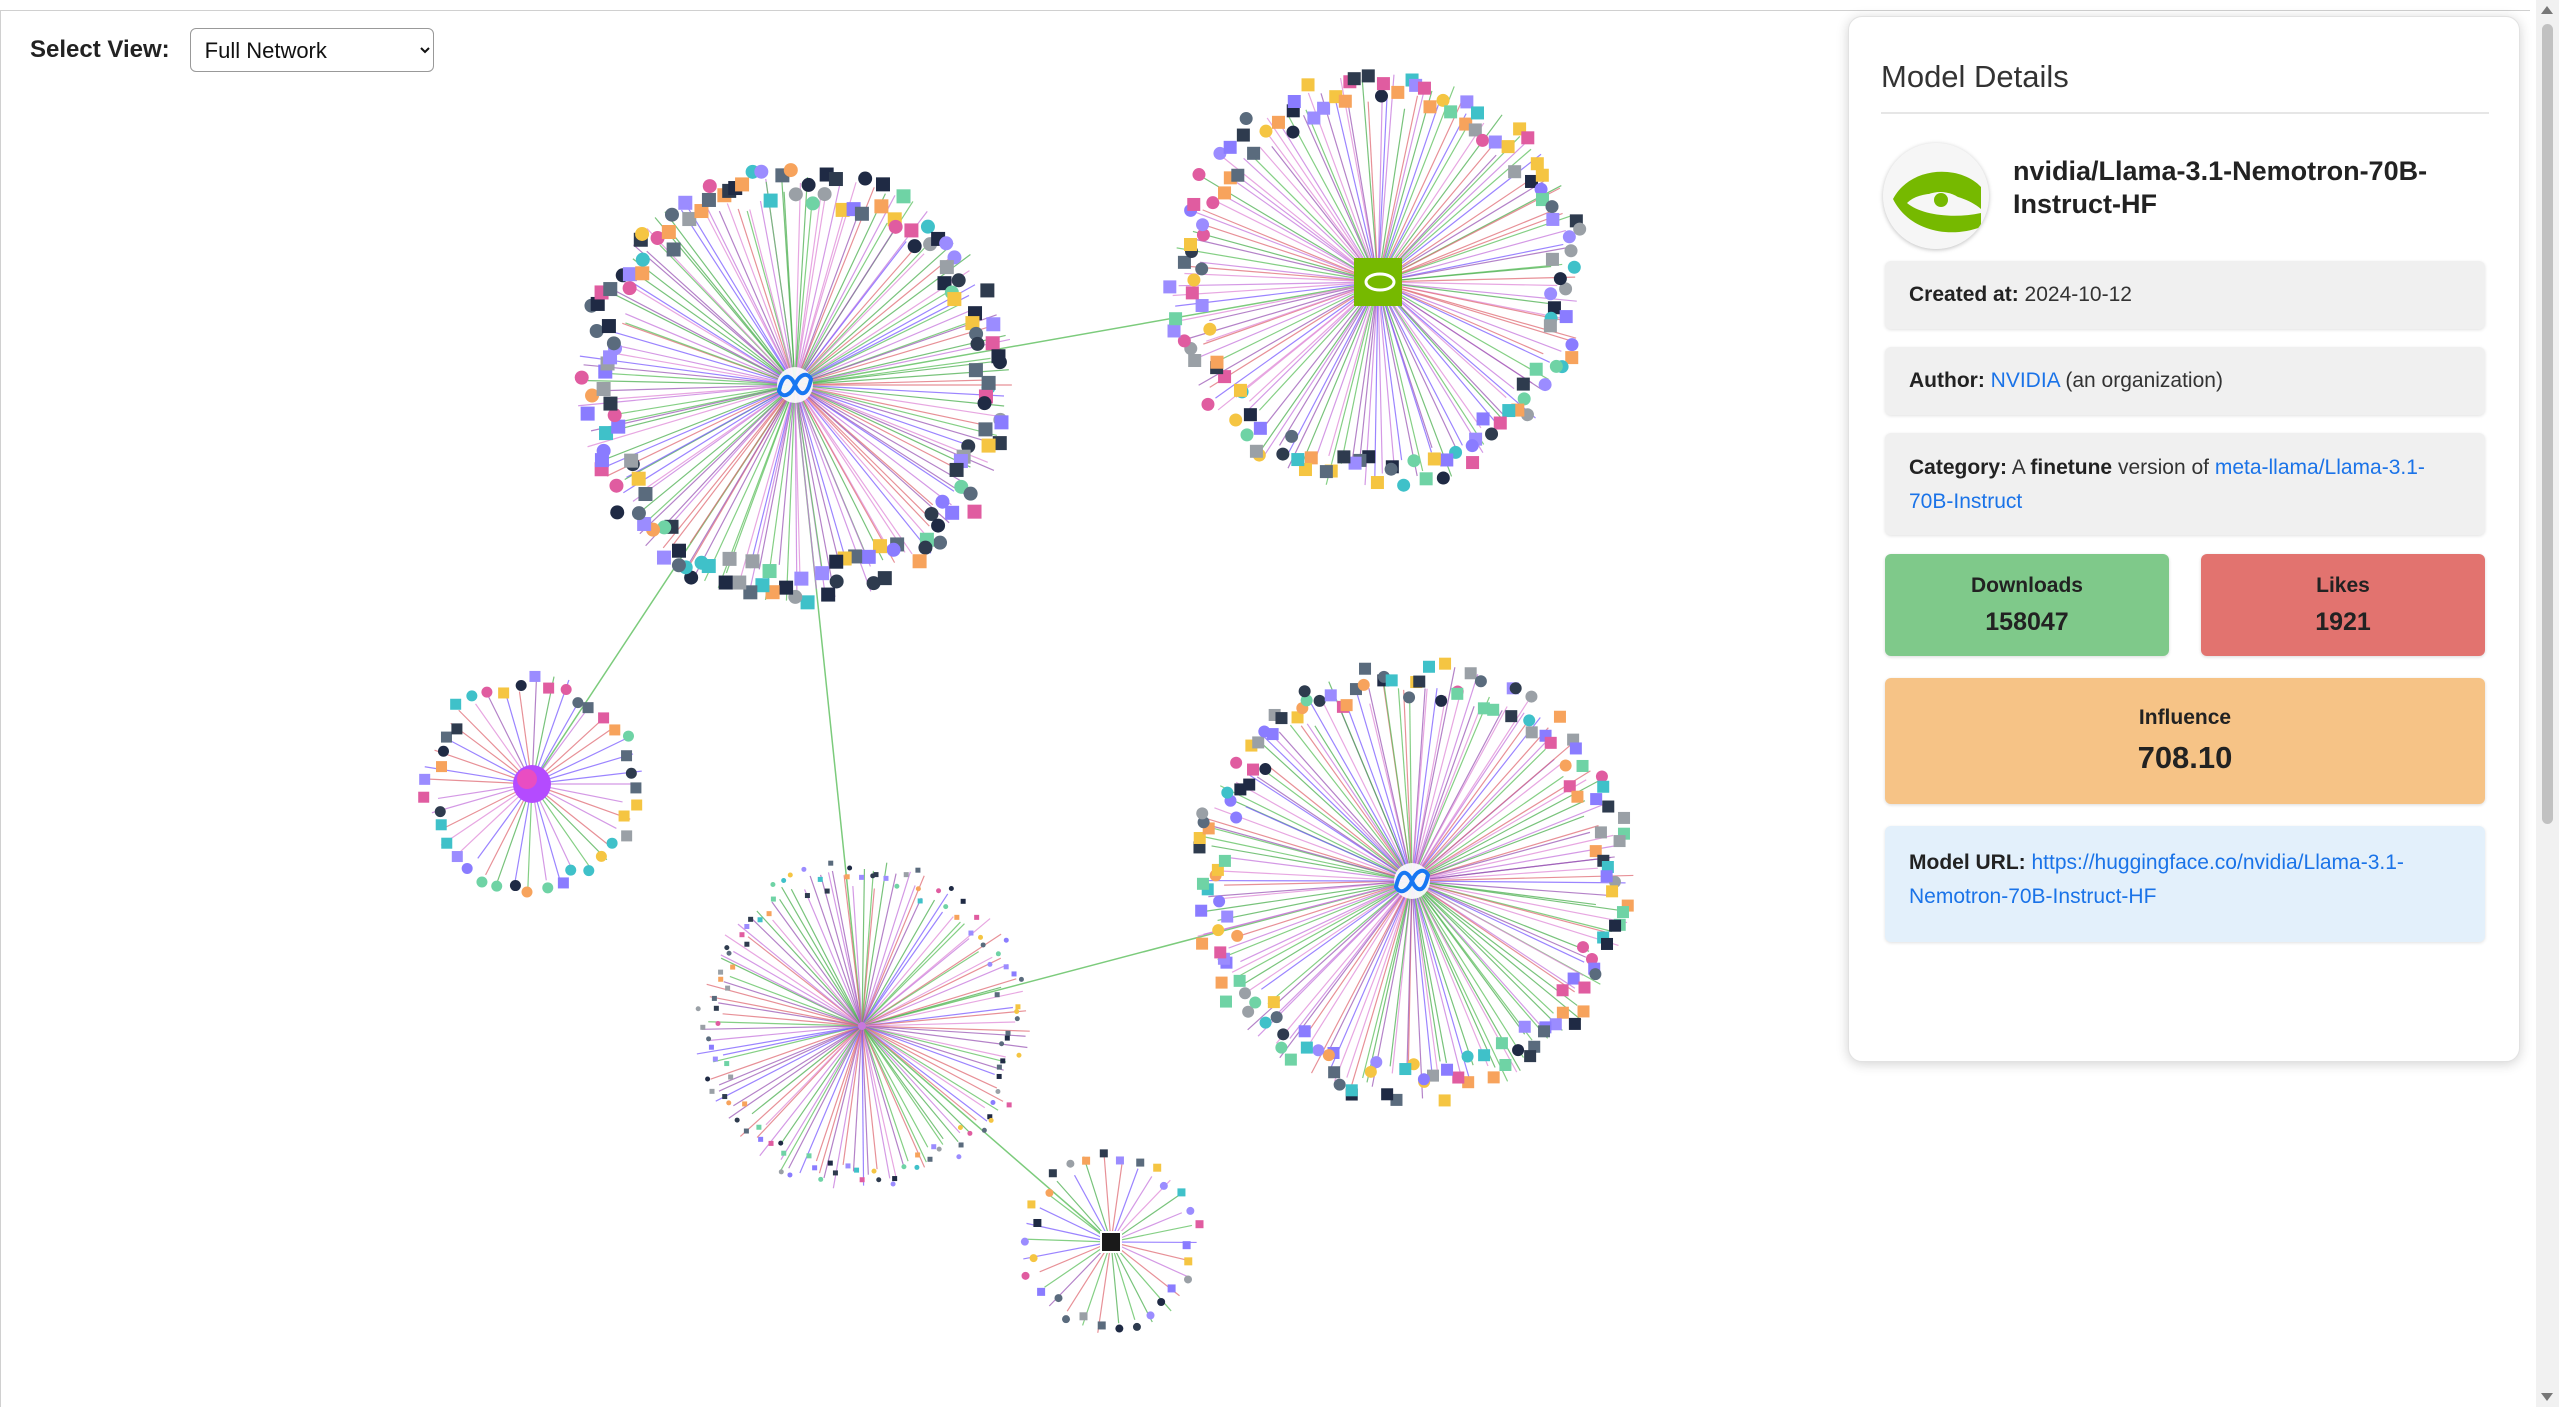  What do you see at coordinates (1111, 1242) in the screenshot?
I see `dark-square-icon` at bounding box center [1111, 1242].